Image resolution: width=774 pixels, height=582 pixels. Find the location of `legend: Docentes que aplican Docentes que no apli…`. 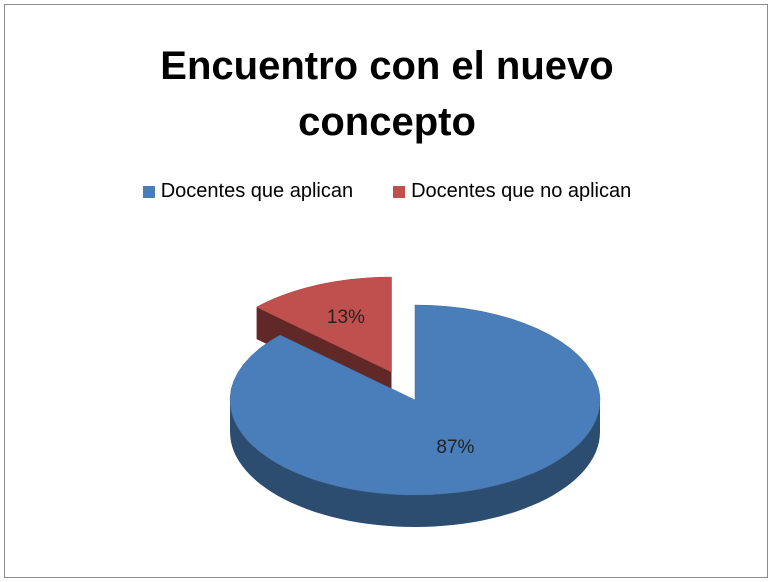

legend: Docentes que aplican Docentes que no apli… is located at coordinates (387, 191).